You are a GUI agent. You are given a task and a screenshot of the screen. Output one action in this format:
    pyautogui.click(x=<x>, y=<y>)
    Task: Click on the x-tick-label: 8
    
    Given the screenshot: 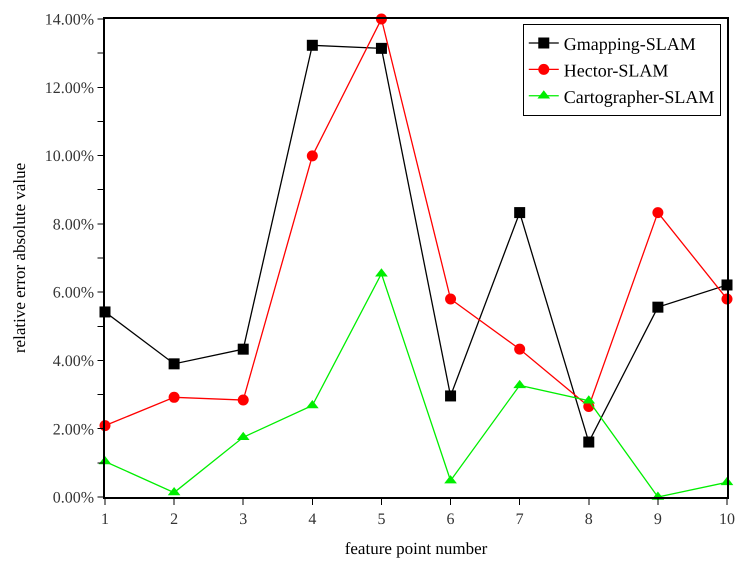 What is the action you would take?
    pyautogui.click(x=588, y=519)
    